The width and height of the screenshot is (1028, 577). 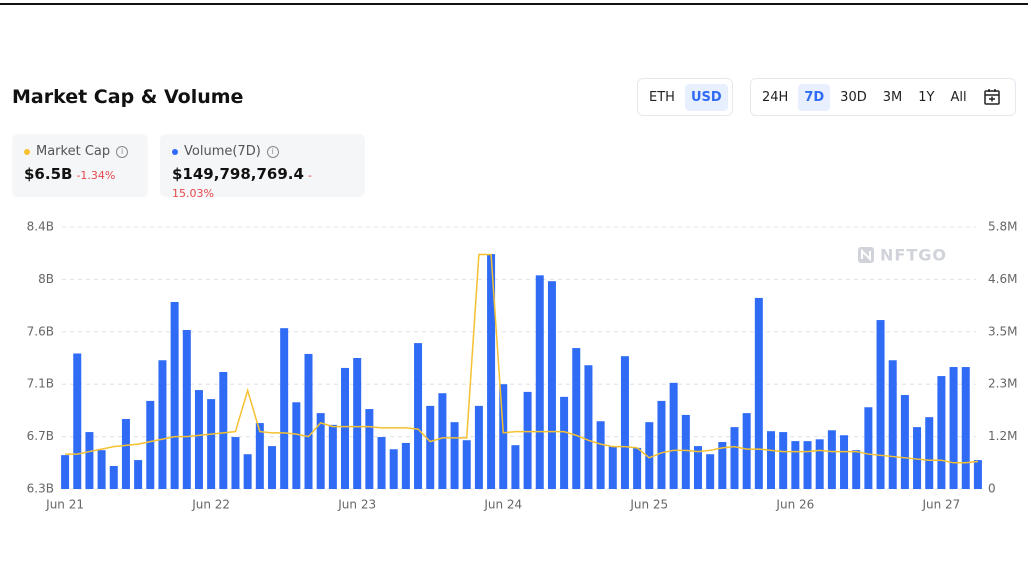 What do you see at coordinates (210, 505) in the screenshot?
I see `x-tick-label: Jun 22` at bounding box center [210, 505].